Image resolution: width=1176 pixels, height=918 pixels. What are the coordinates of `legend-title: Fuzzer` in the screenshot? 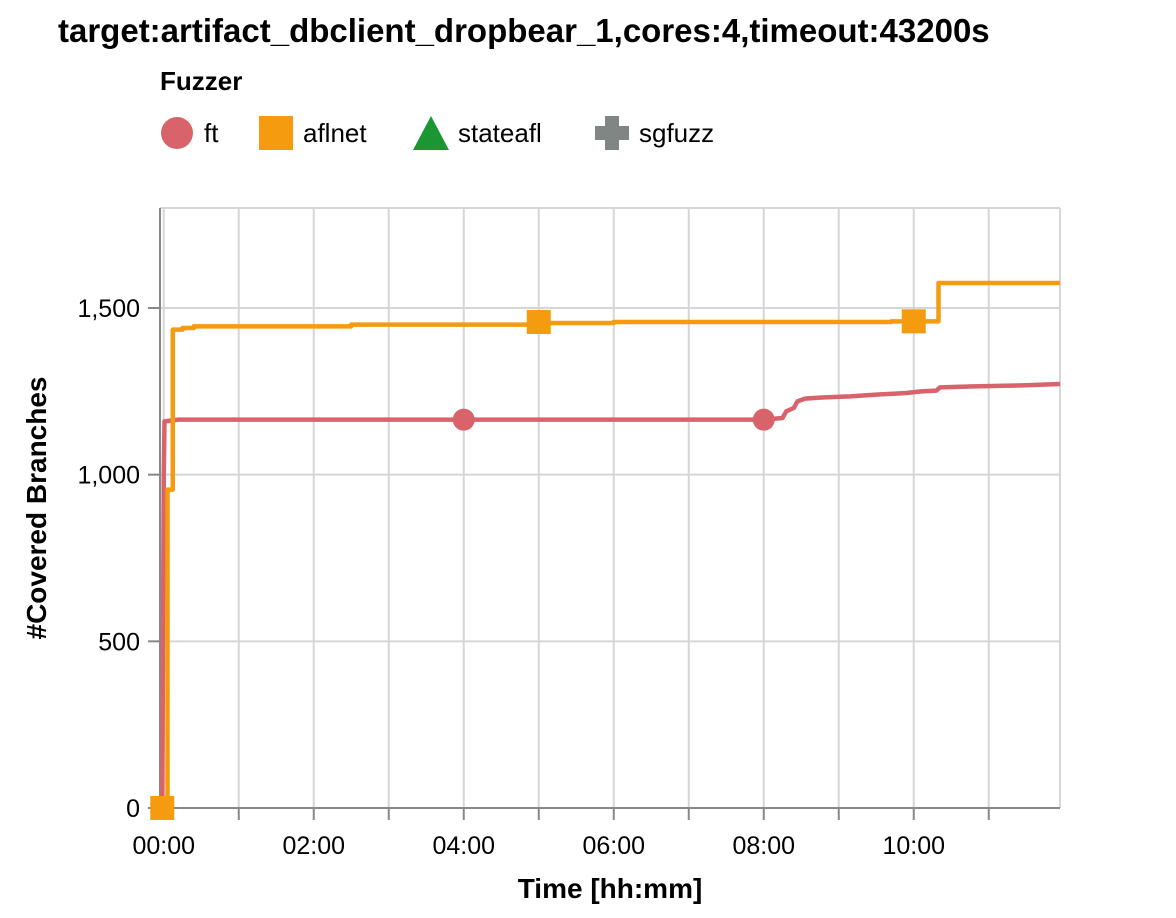 It's located at (201, 81).